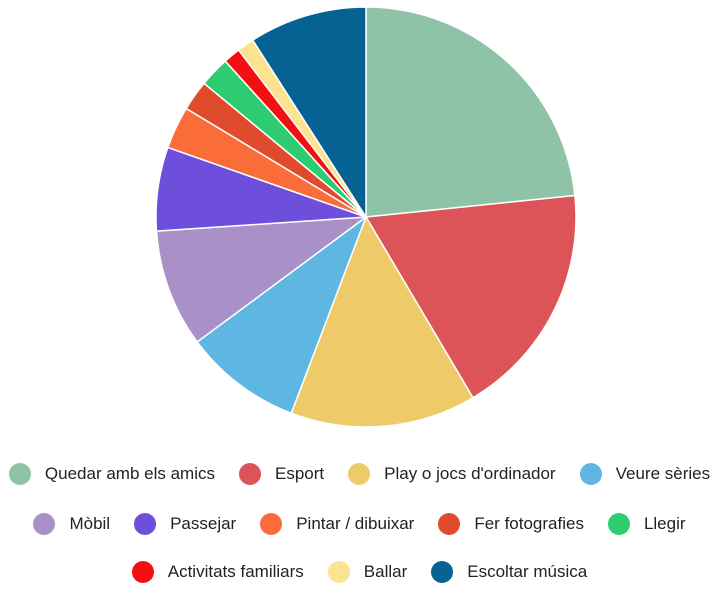  I want to click on legend-item-mobil: Mòbil, so click(71, 524).